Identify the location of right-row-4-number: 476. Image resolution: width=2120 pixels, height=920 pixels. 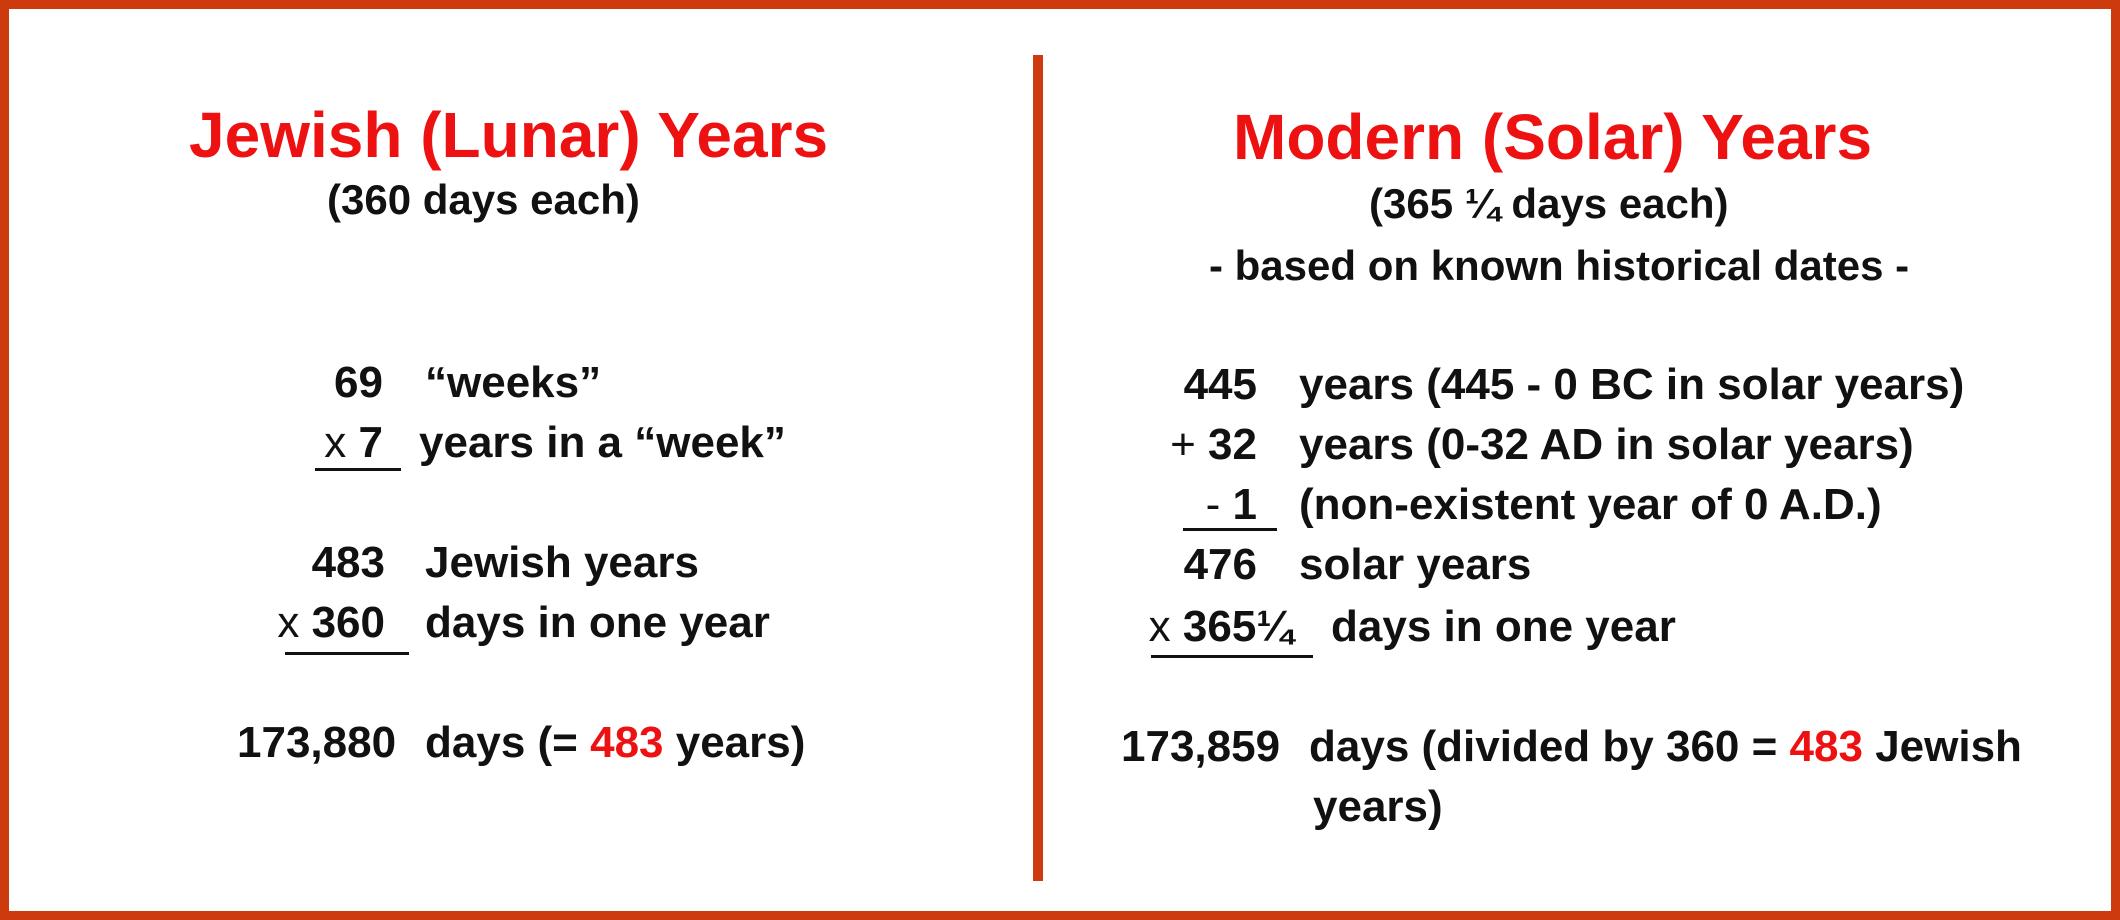
(1220, 564).